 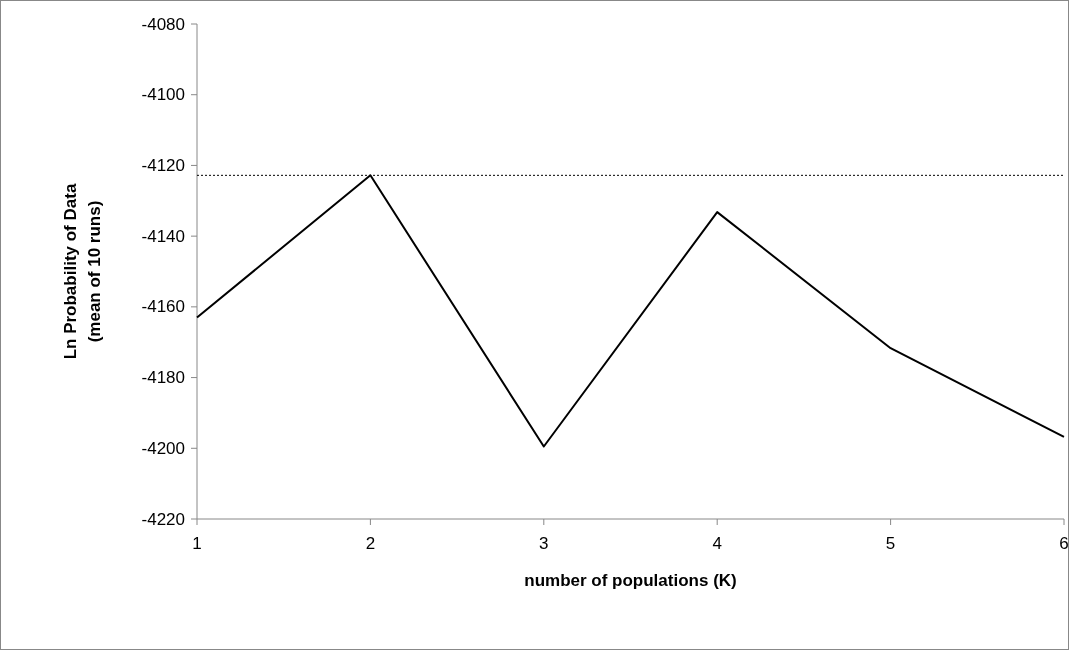 What do you see at coordinates (630, 580) in the screenshot?
I see `x-axis-title: number of populations (K)` at bounding box center [630, 580].